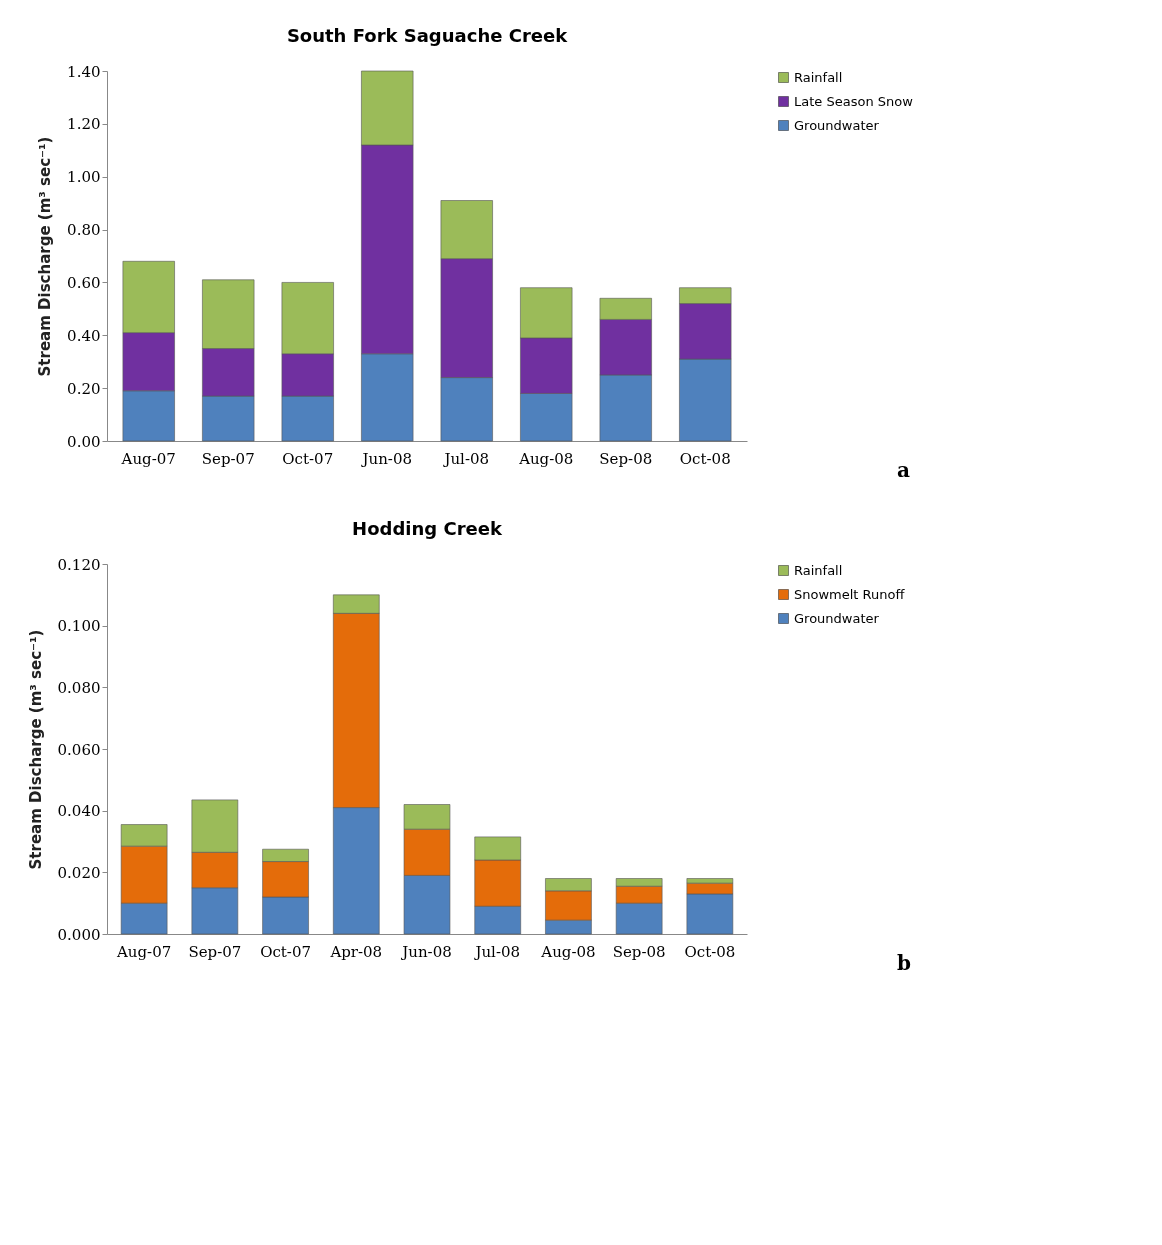 This screenshot has width=1162, height=1245. I want to click on y-tick-label: 1.00, so click(84, 177).